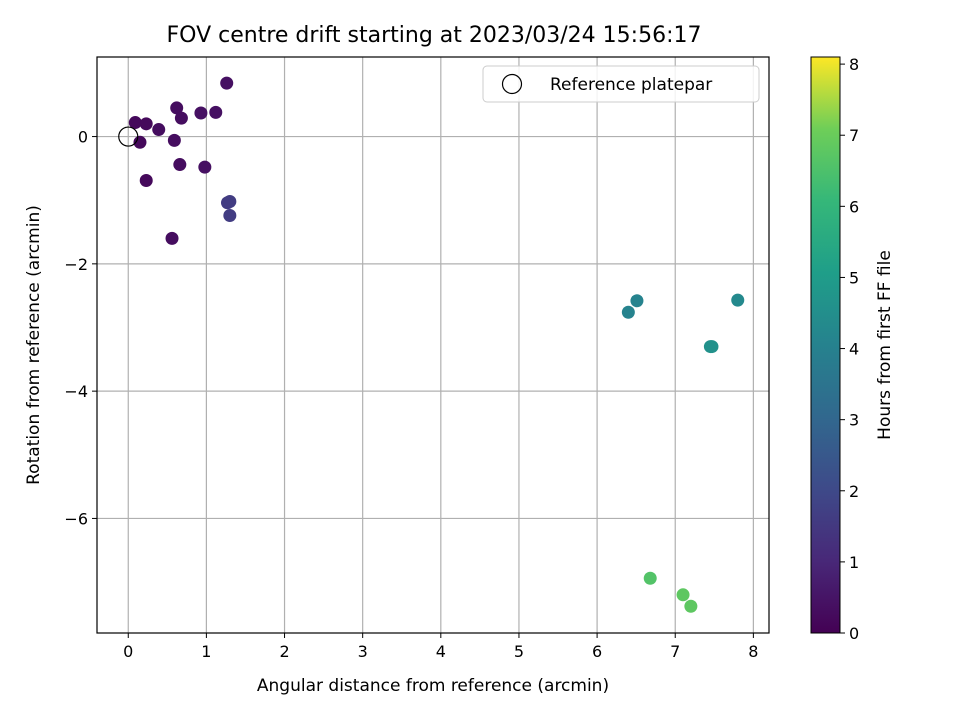  Describe the element at coordinates (597, 651) in the screenshot. I see `x-tick-label-6: 6` at that location.